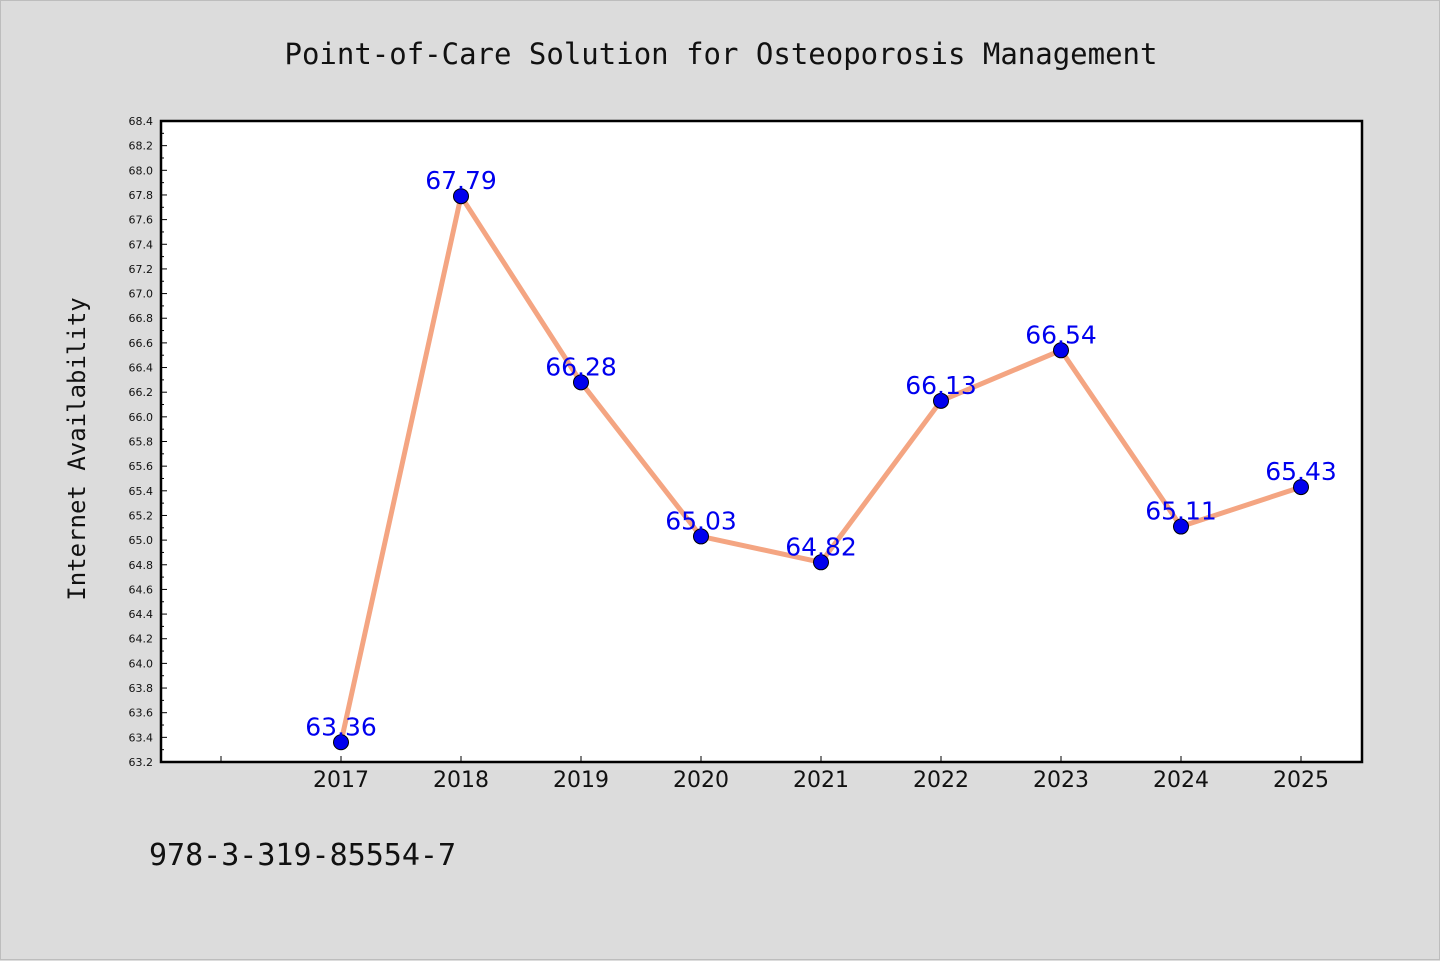 This screenshot has width=1440, height=961. I want to click on isbn-text: 978-3-319-85554-7, so click(302, 855).